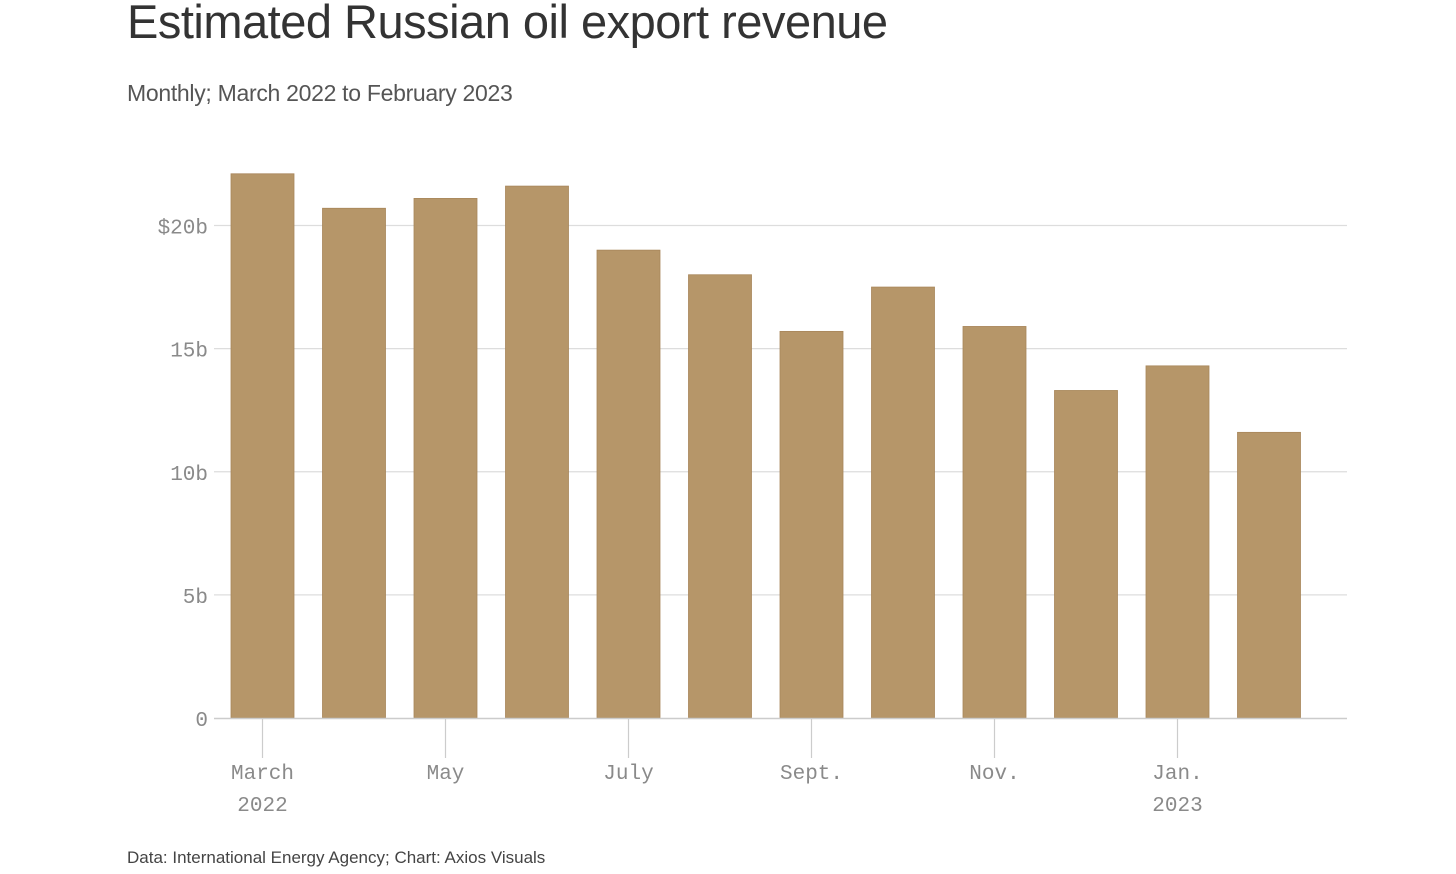  I want to click on chart-title: Estimated Russian oil export revenue, so click(507, 24).